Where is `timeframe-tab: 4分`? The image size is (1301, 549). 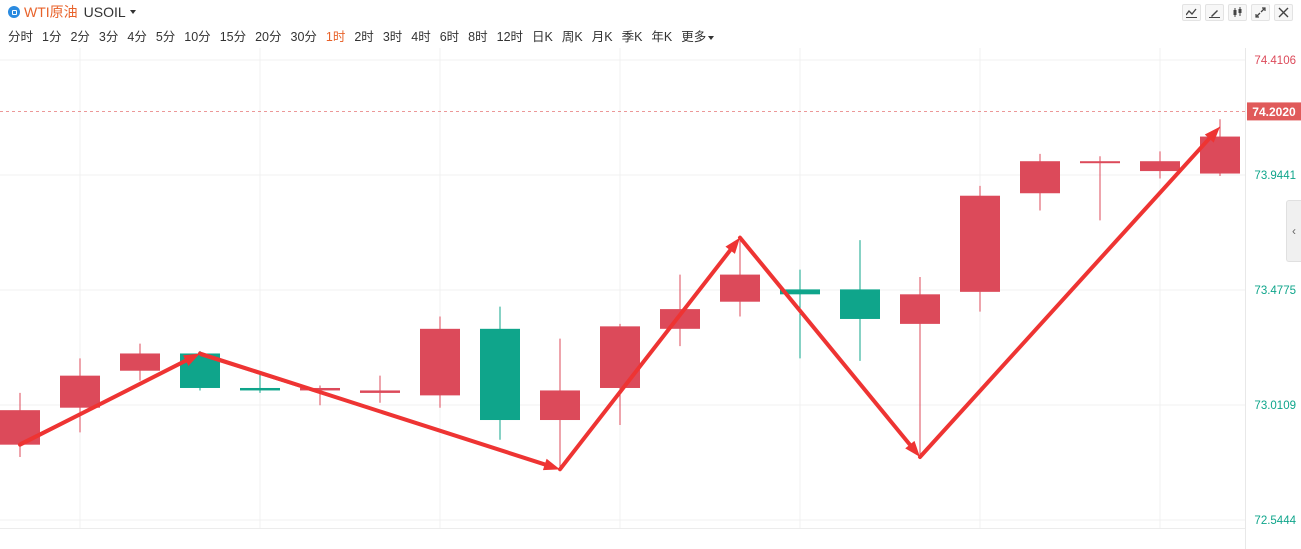
timeframe-tab: 4分 is located at coordinates (137, 37).